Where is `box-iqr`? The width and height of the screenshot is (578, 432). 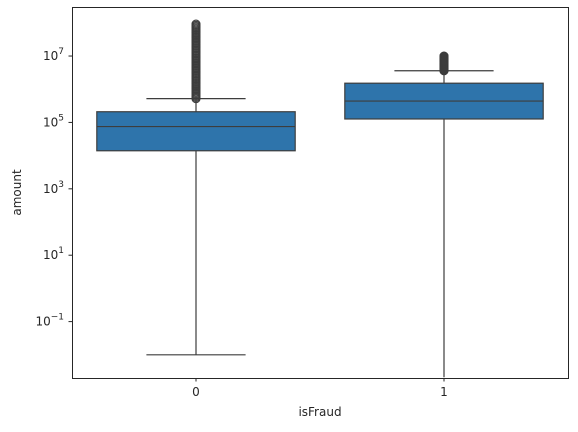
box-iqr is located at coordinates (196, 131).